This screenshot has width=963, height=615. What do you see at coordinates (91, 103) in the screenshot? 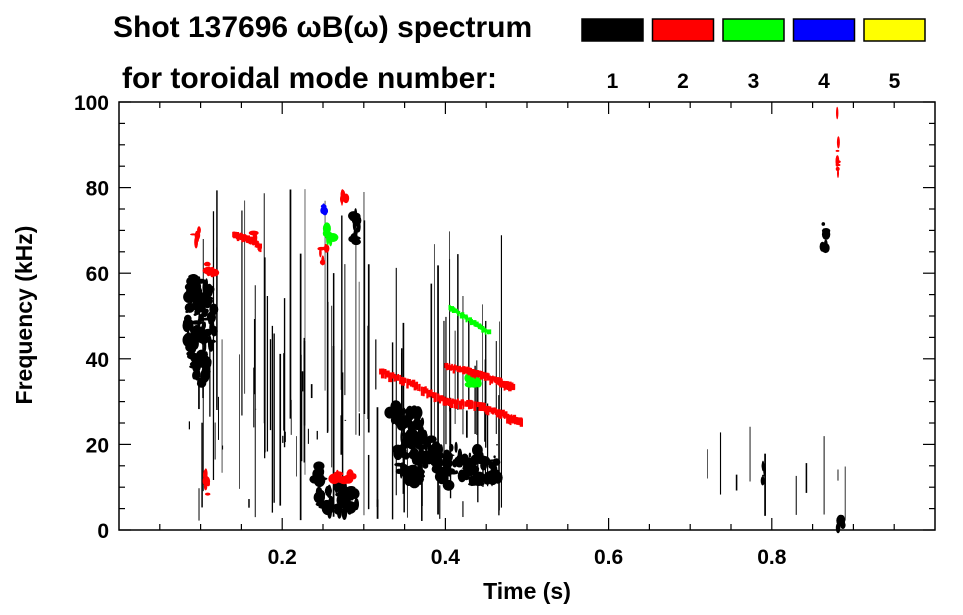
I see `y-tick-label: 100` at bounding box center [91, 103].